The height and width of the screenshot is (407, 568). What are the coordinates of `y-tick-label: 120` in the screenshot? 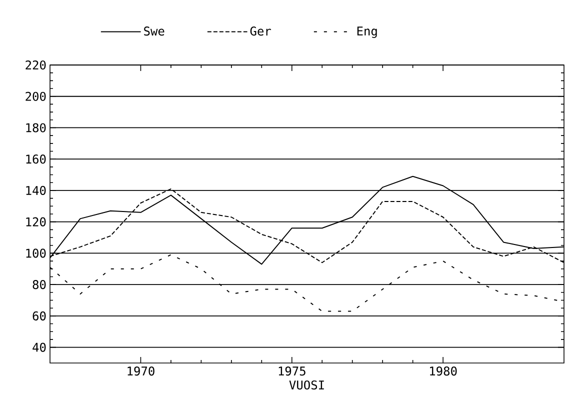 It's located at (36, 221).